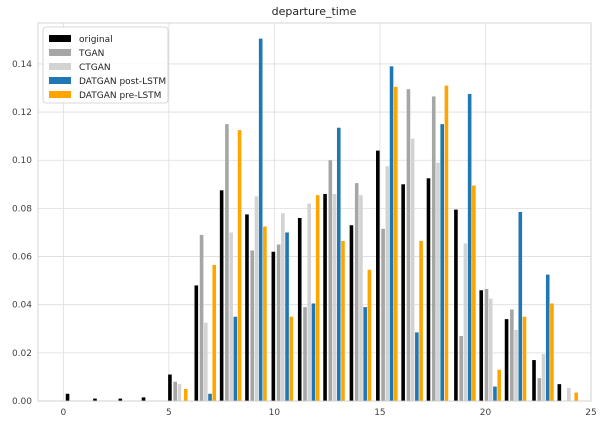 This screenshot has width=603, height=424. I want to click on x-tick-label: 5, so click(169, 413).